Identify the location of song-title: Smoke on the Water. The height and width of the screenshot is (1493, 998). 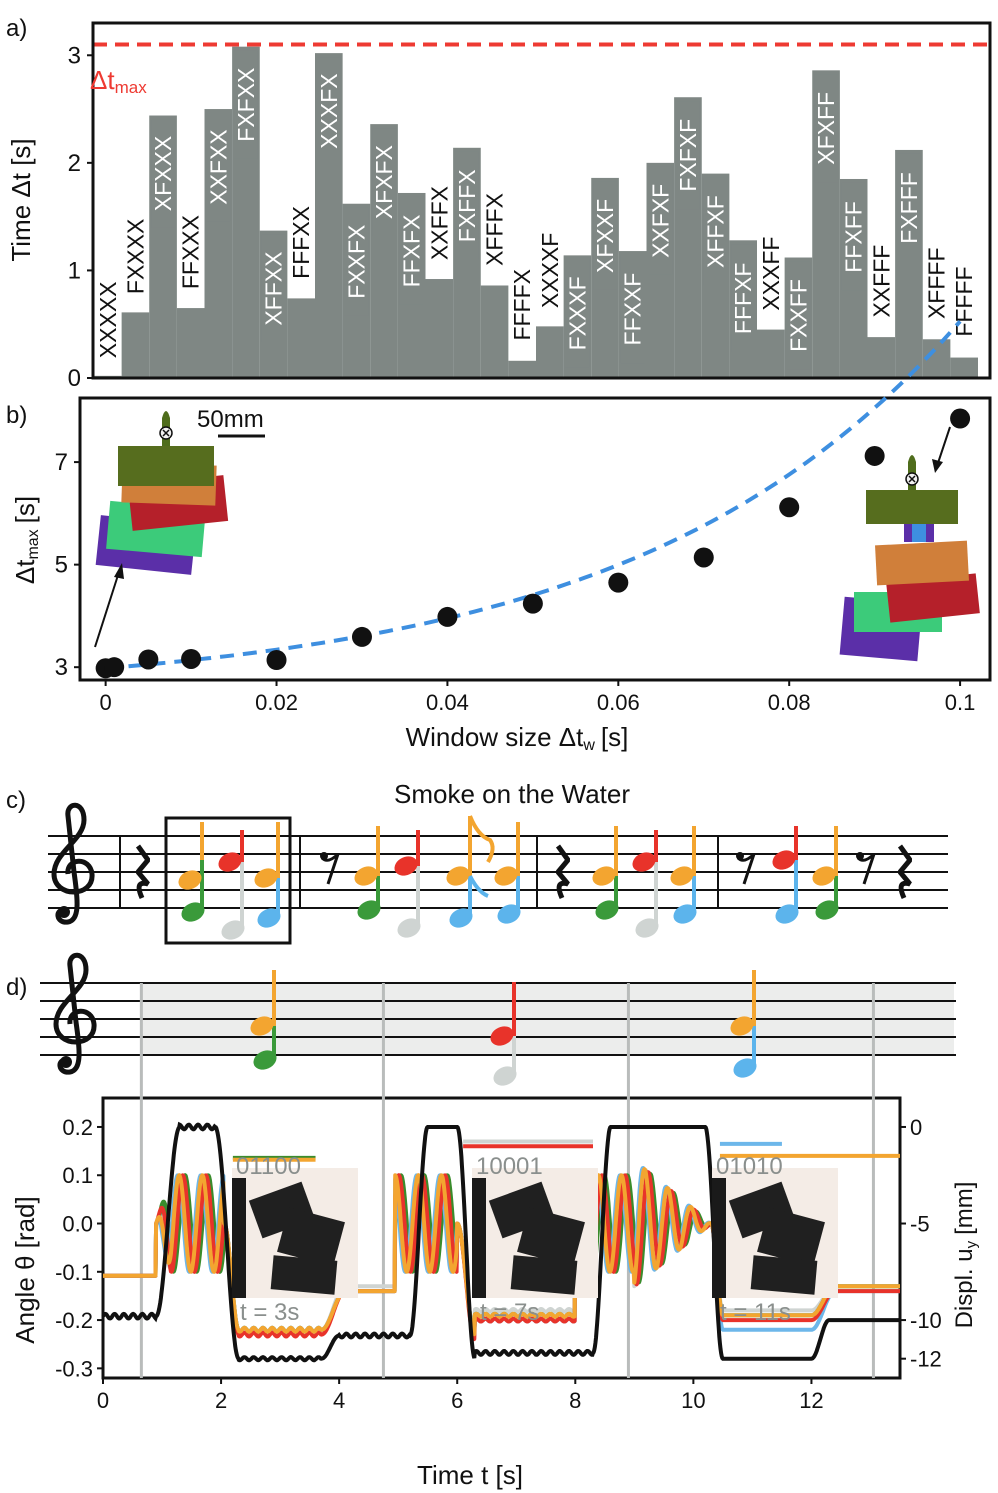
(512, 794).